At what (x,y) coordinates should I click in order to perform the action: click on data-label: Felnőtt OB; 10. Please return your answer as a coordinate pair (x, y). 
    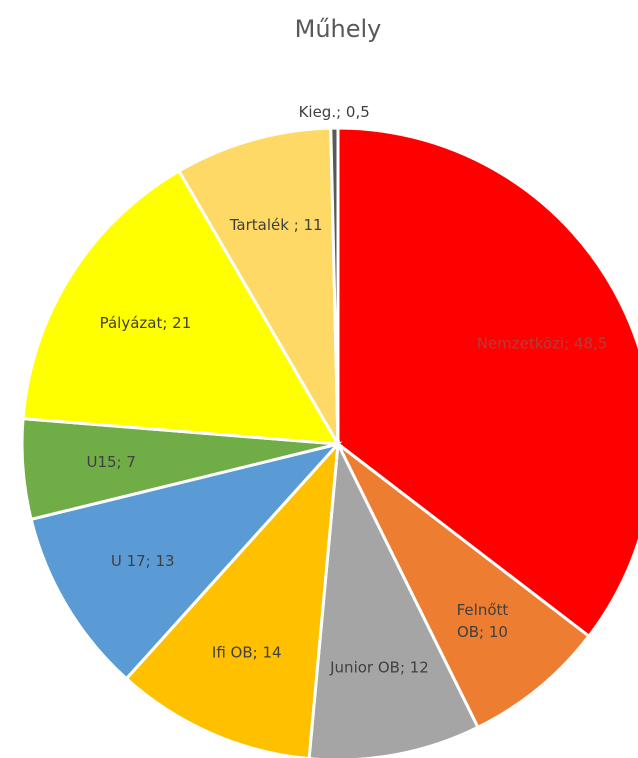
    Looking at the image, I should click on (483, 620).